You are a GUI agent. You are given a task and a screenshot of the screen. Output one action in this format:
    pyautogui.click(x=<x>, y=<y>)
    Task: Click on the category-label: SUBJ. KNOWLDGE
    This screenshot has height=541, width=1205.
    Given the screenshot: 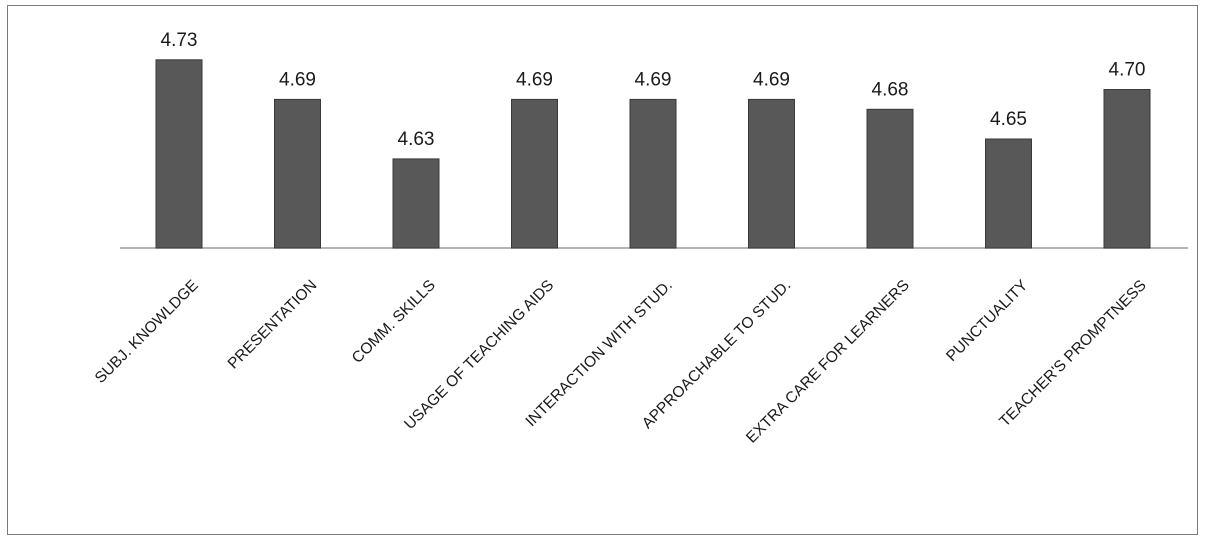 What is the action you would take?
    pyautogui.click(x=147, y=332)
    